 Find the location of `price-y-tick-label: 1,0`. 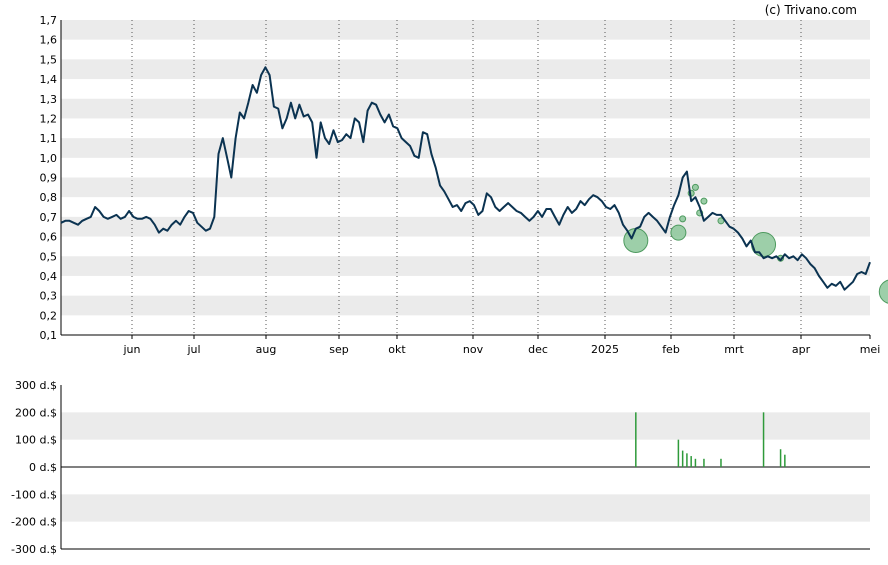

price-y-tick-label: 1,0 is located at coordinates (49, 158).